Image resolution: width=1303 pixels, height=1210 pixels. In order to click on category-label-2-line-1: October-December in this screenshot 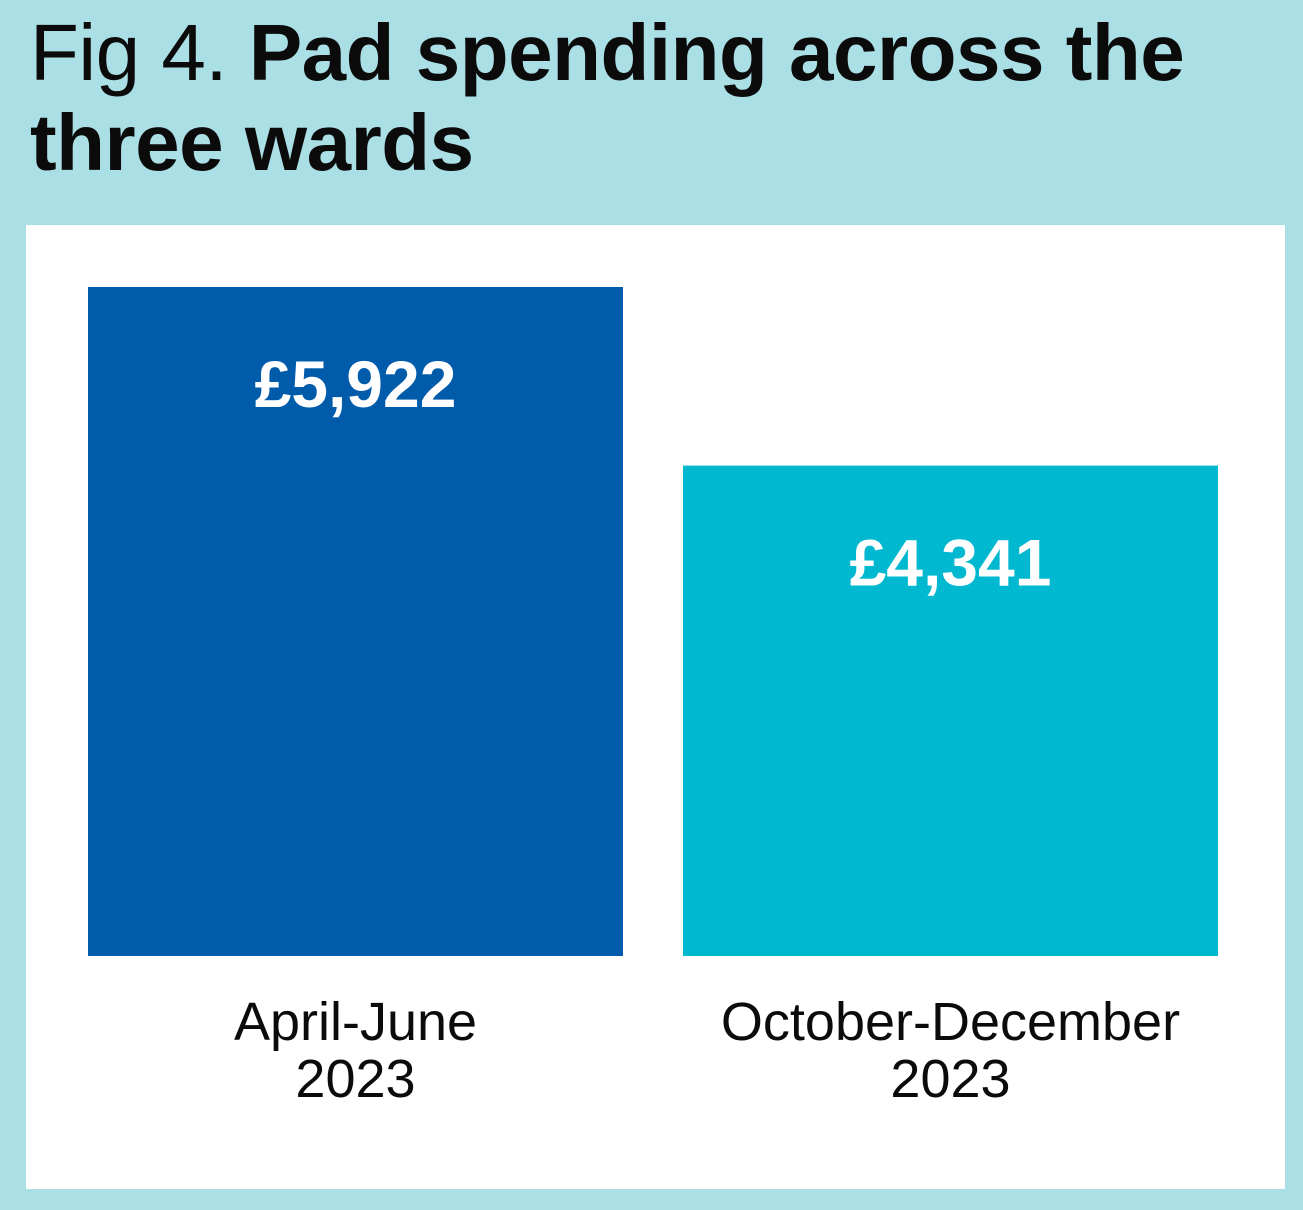, I will do `click(950, 1022)`.